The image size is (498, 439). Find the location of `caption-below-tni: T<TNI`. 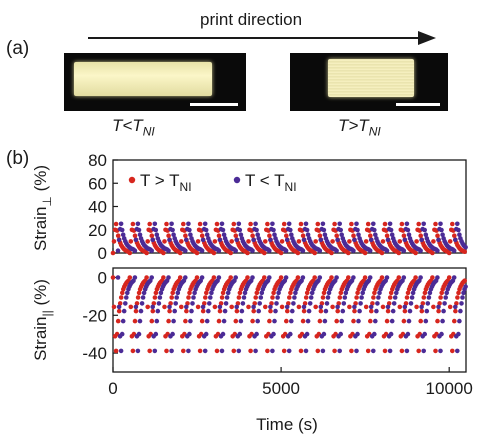

caption-below-tni: T<TNI is located at coordinates (133, 127).